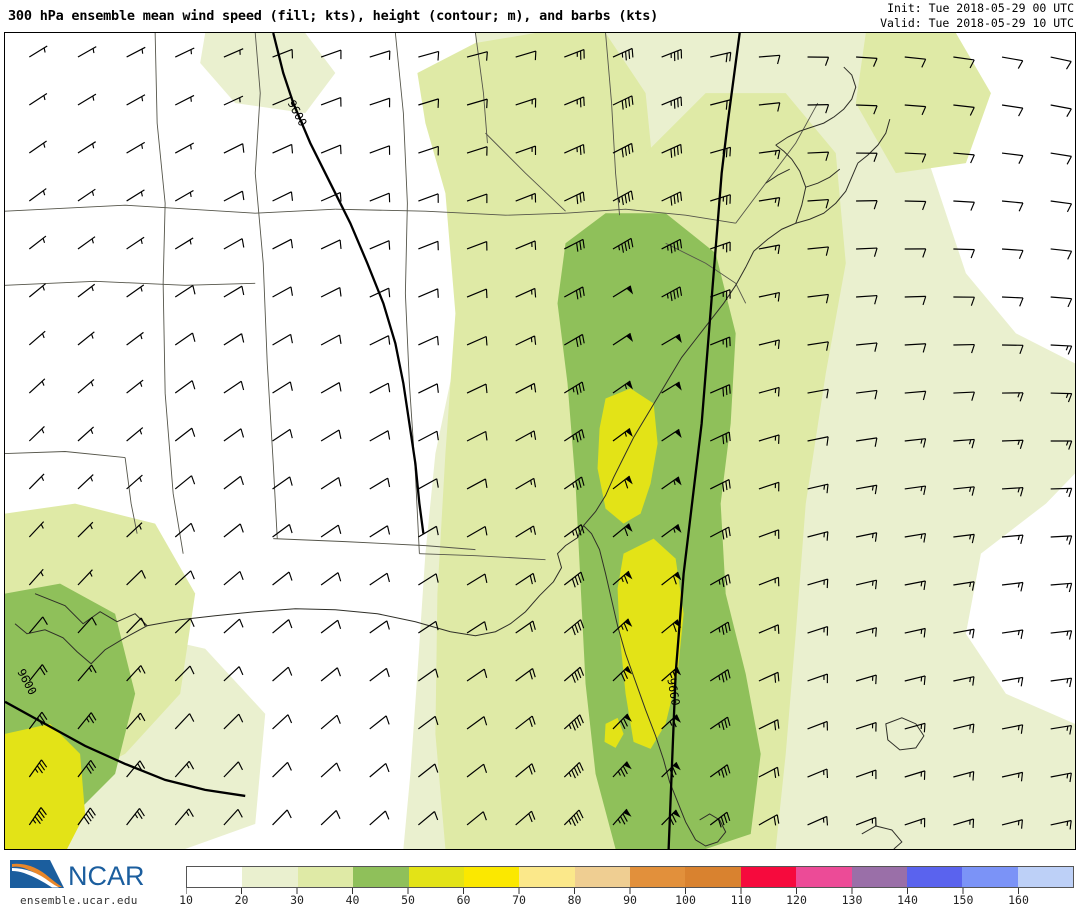  What do you see at coordinates (35, 878) in the screenshot?
I see `logo-swoosh-white` at bounding box center [35, 878].